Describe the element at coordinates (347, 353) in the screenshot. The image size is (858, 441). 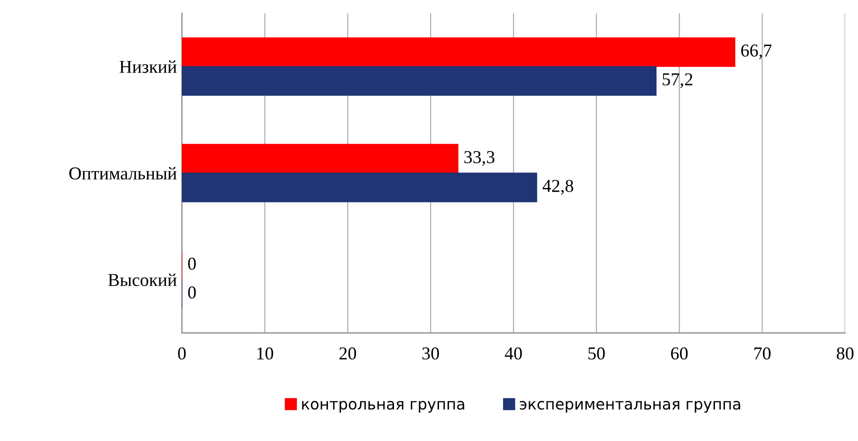
I see `x-tick-label: 20` at that location.